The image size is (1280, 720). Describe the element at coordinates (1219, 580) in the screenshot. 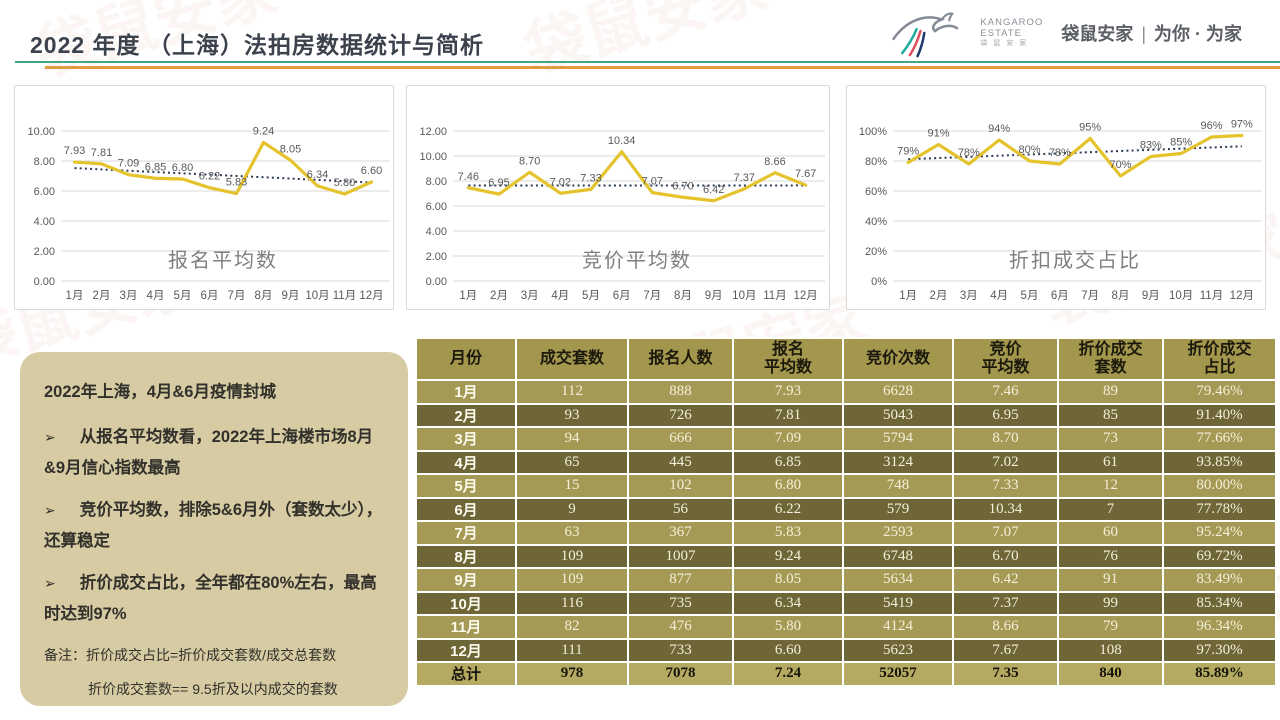

I see `value-cell: 83.49%` at that location.